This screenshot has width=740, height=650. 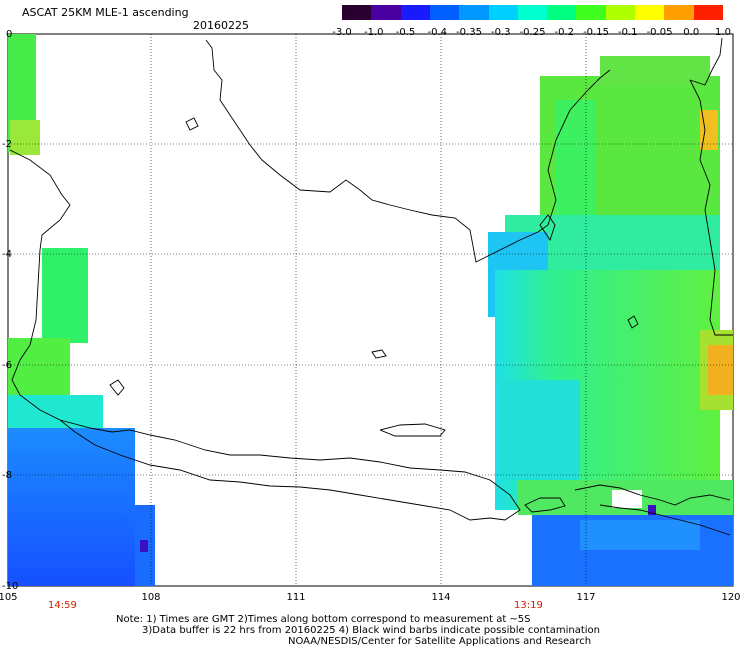 What do you see at coordinates (105, 12) in the screenshot?
I see `chart-title: ASCAT 25KM MLE-1 ascending` at bounding box center [105, 12].